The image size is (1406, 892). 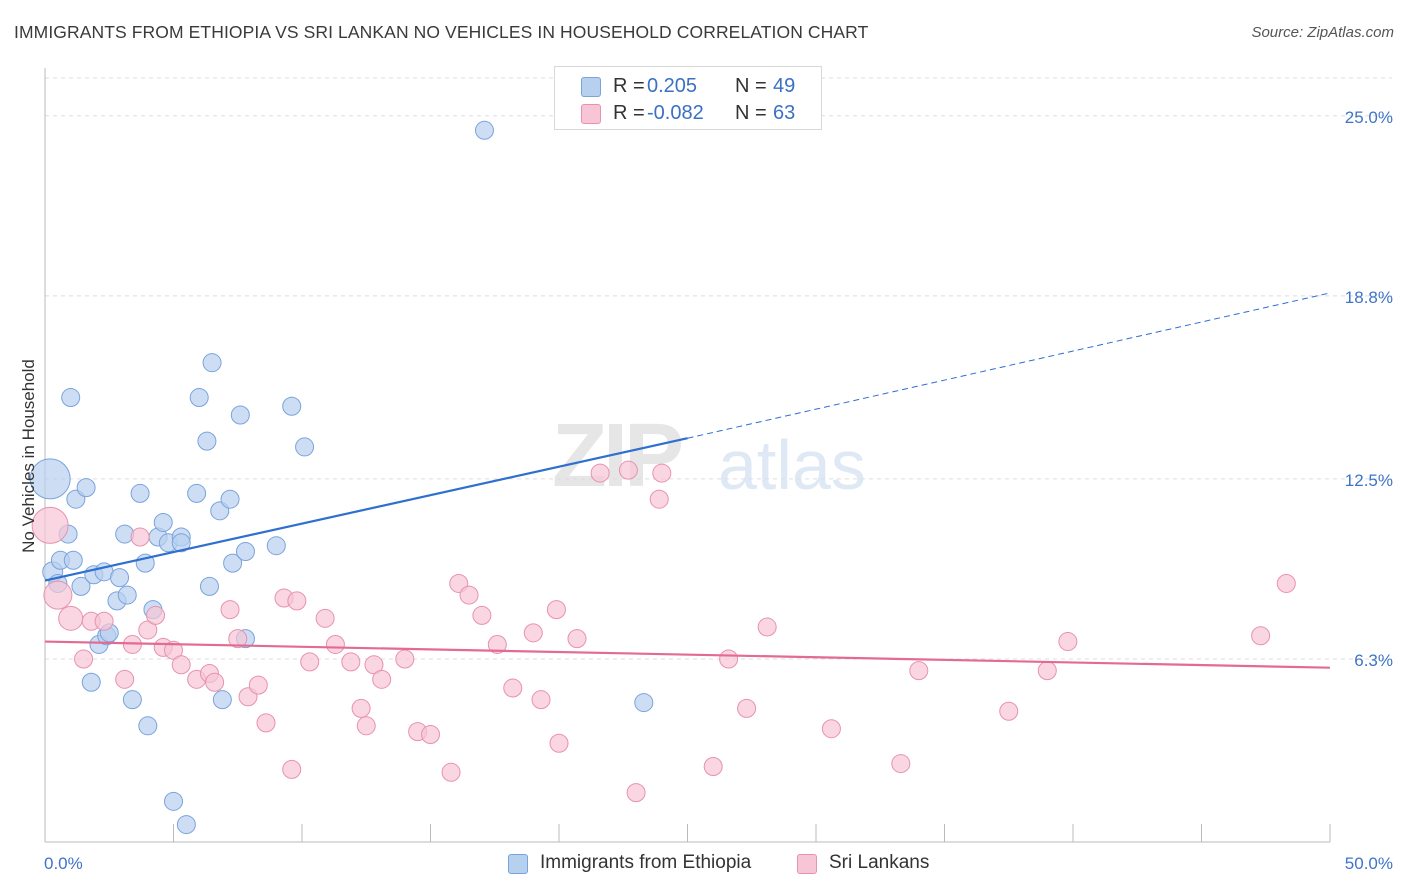 What do you see at coordinates (1373, 660) in the screenshot?
I see `y-tick-label: 6.3%` at bounding box center [1373, 660].